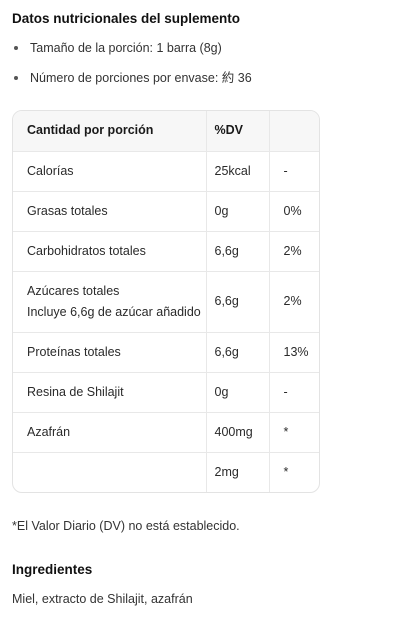 This screenshot has height=622, width=406. I want to click on nutrient-name: Resina de Shilajit, so click(110, 392).